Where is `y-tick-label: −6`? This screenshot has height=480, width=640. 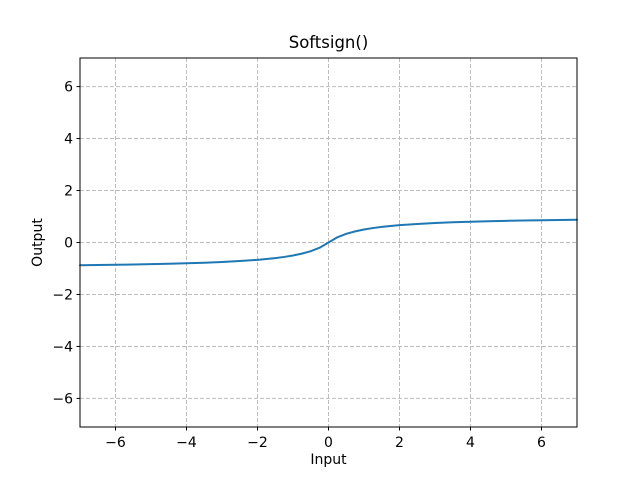
y-tick-label: −6 is located at coordinates (62, 399).